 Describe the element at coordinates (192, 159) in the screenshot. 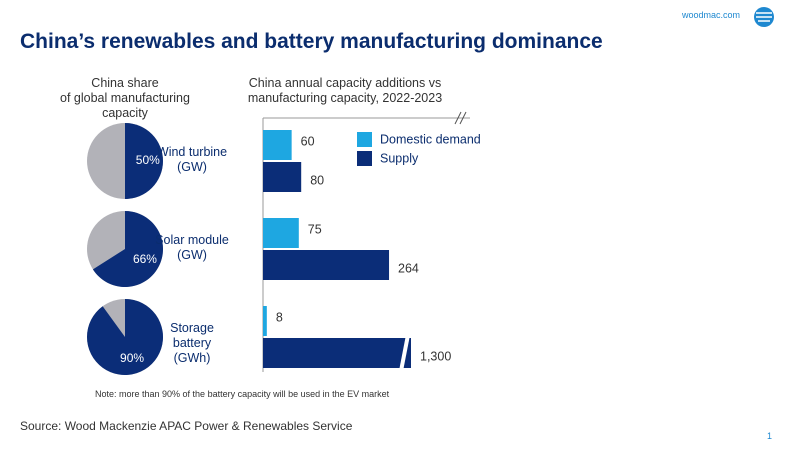

I see `category-label: Wind turbine (GW)` at that location.